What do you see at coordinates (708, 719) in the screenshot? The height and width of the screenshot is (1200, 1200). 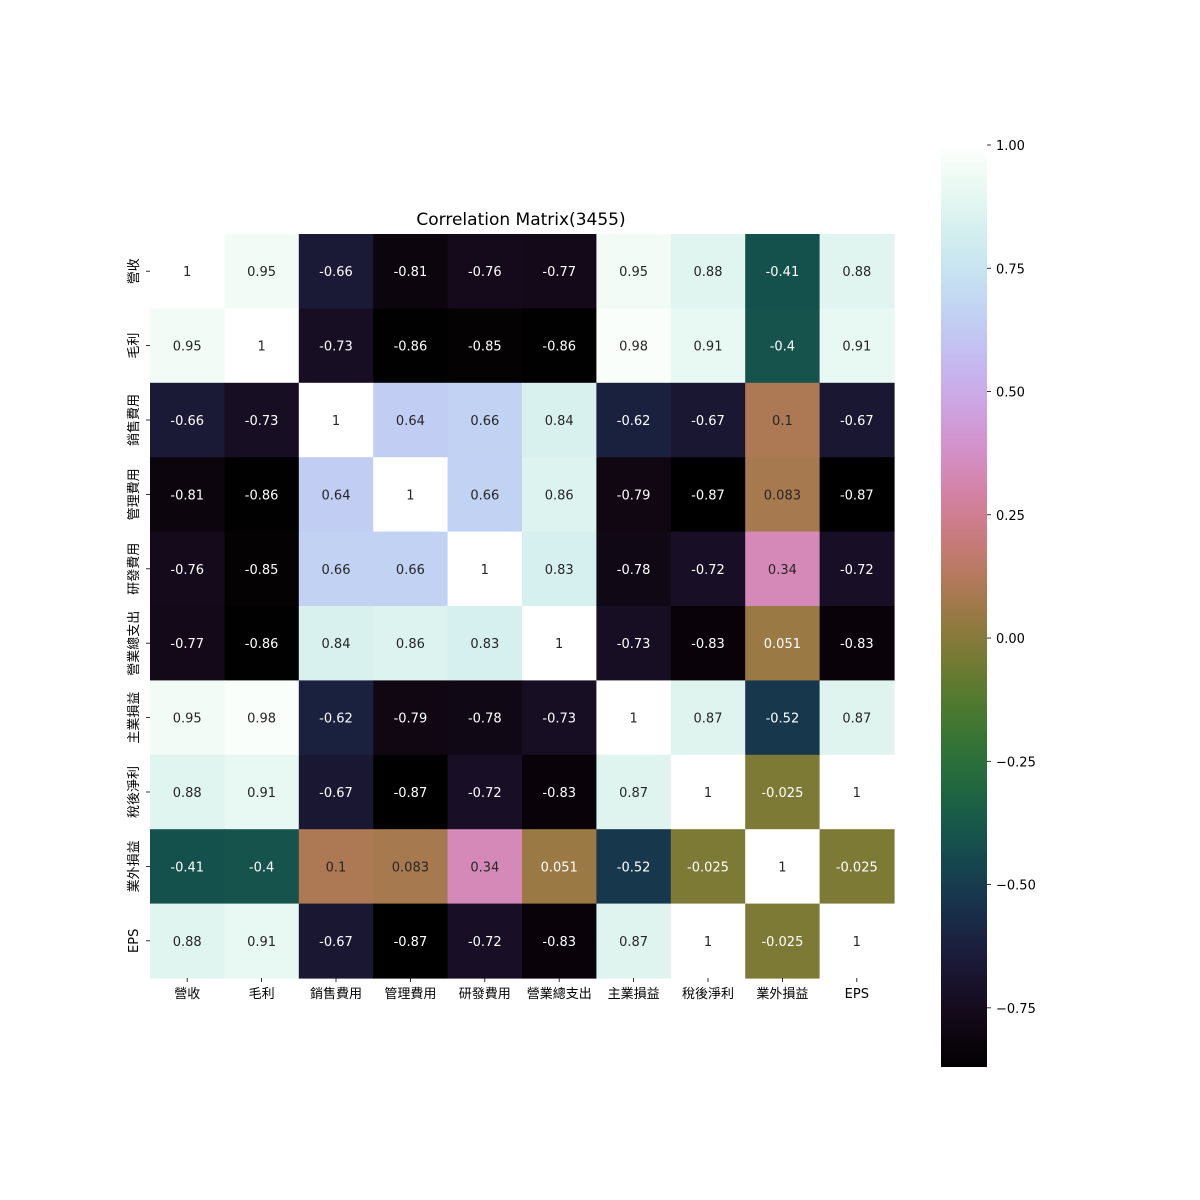 I see `cell-value-label: 0.87` at bounding box center [708, 719].